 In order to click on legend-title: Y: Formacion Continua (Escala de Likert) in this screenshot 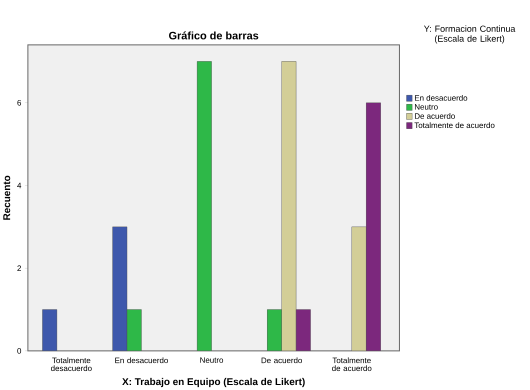, I will do `click(470, 34)`.